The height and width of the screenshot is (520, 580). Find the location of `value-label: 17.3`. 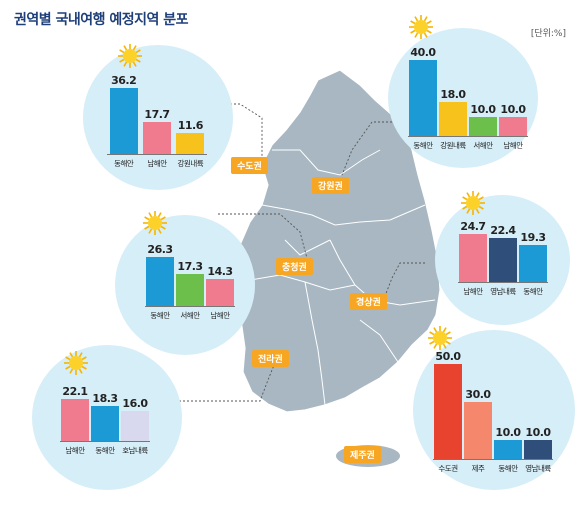

value-label: 17.3 is located at coordinates (190, 266).